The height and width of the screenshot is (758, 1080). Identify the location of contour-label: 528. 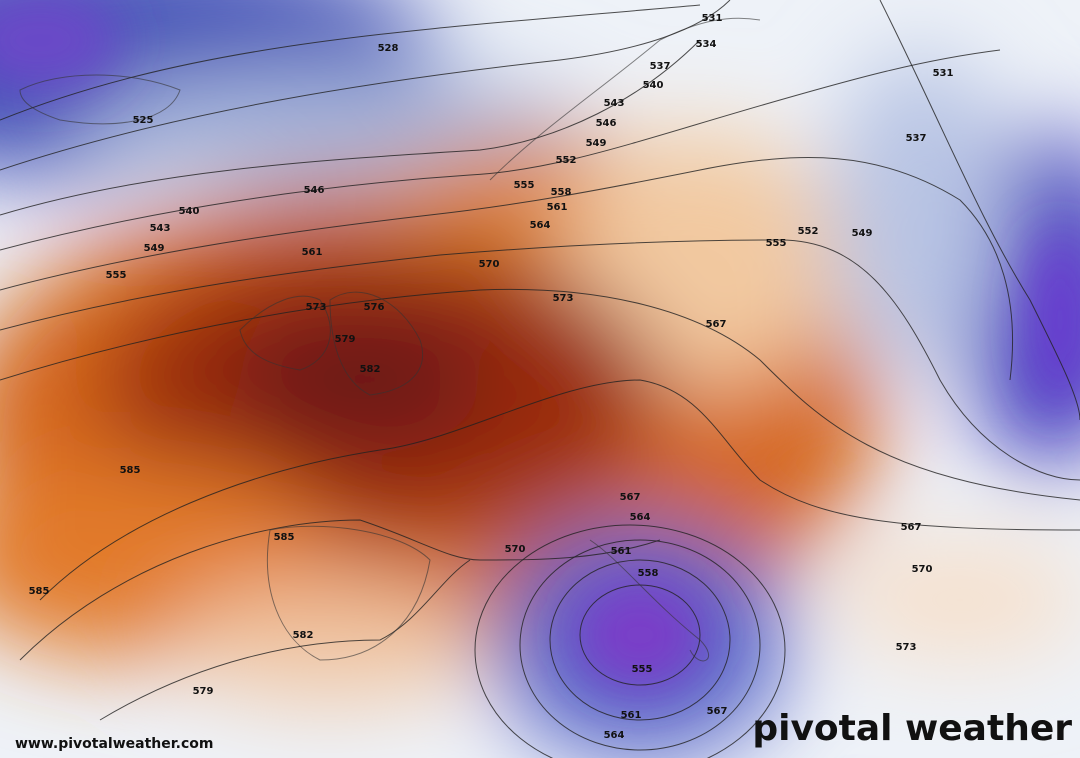
(388, 48).